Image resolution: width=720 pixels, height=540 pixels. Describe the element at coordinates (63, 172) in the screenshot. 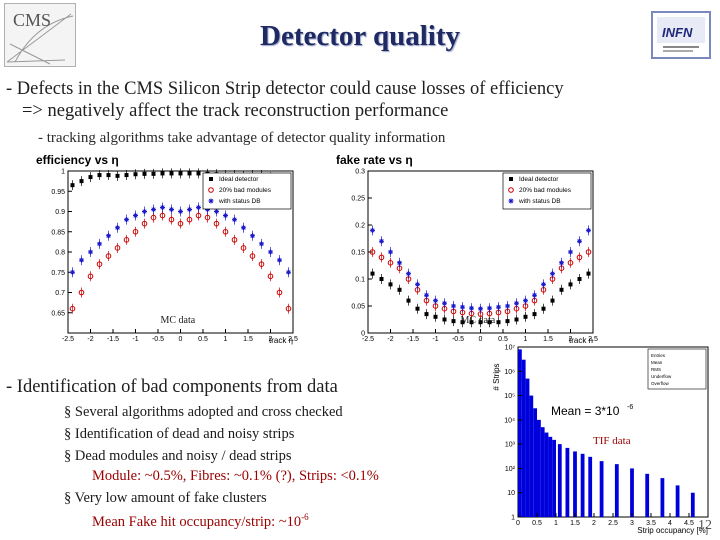

I see `eff-ytick-label: 1` at that location.